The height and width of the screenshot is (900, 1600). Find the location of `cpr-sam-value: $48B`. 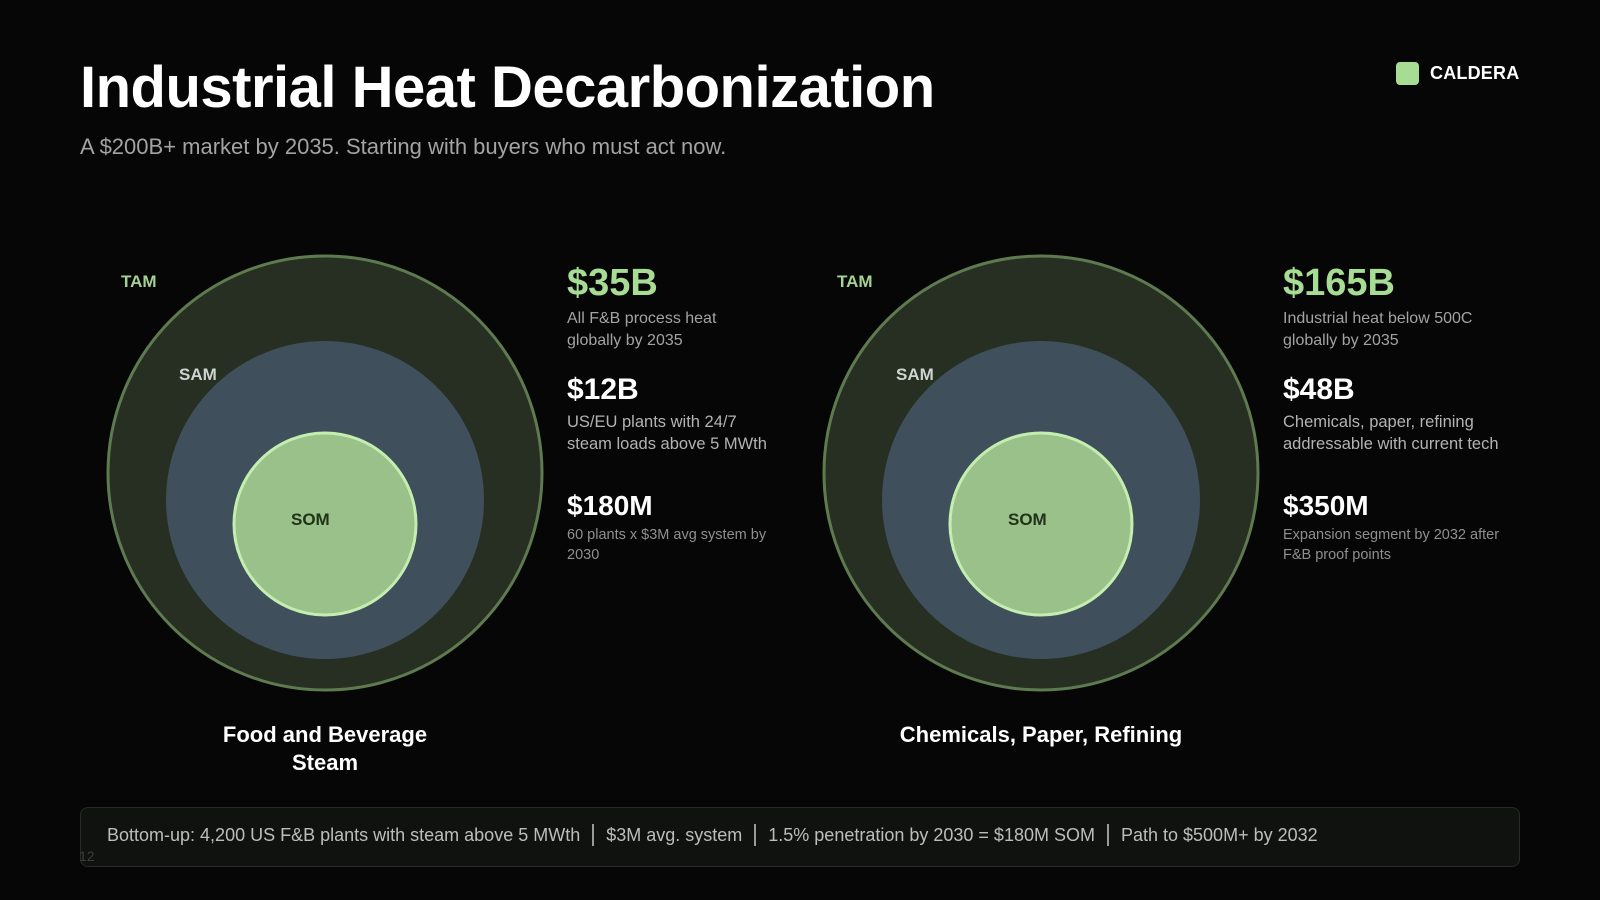

cpr-sam-value: $48B is located at coordinates (1319, 389).